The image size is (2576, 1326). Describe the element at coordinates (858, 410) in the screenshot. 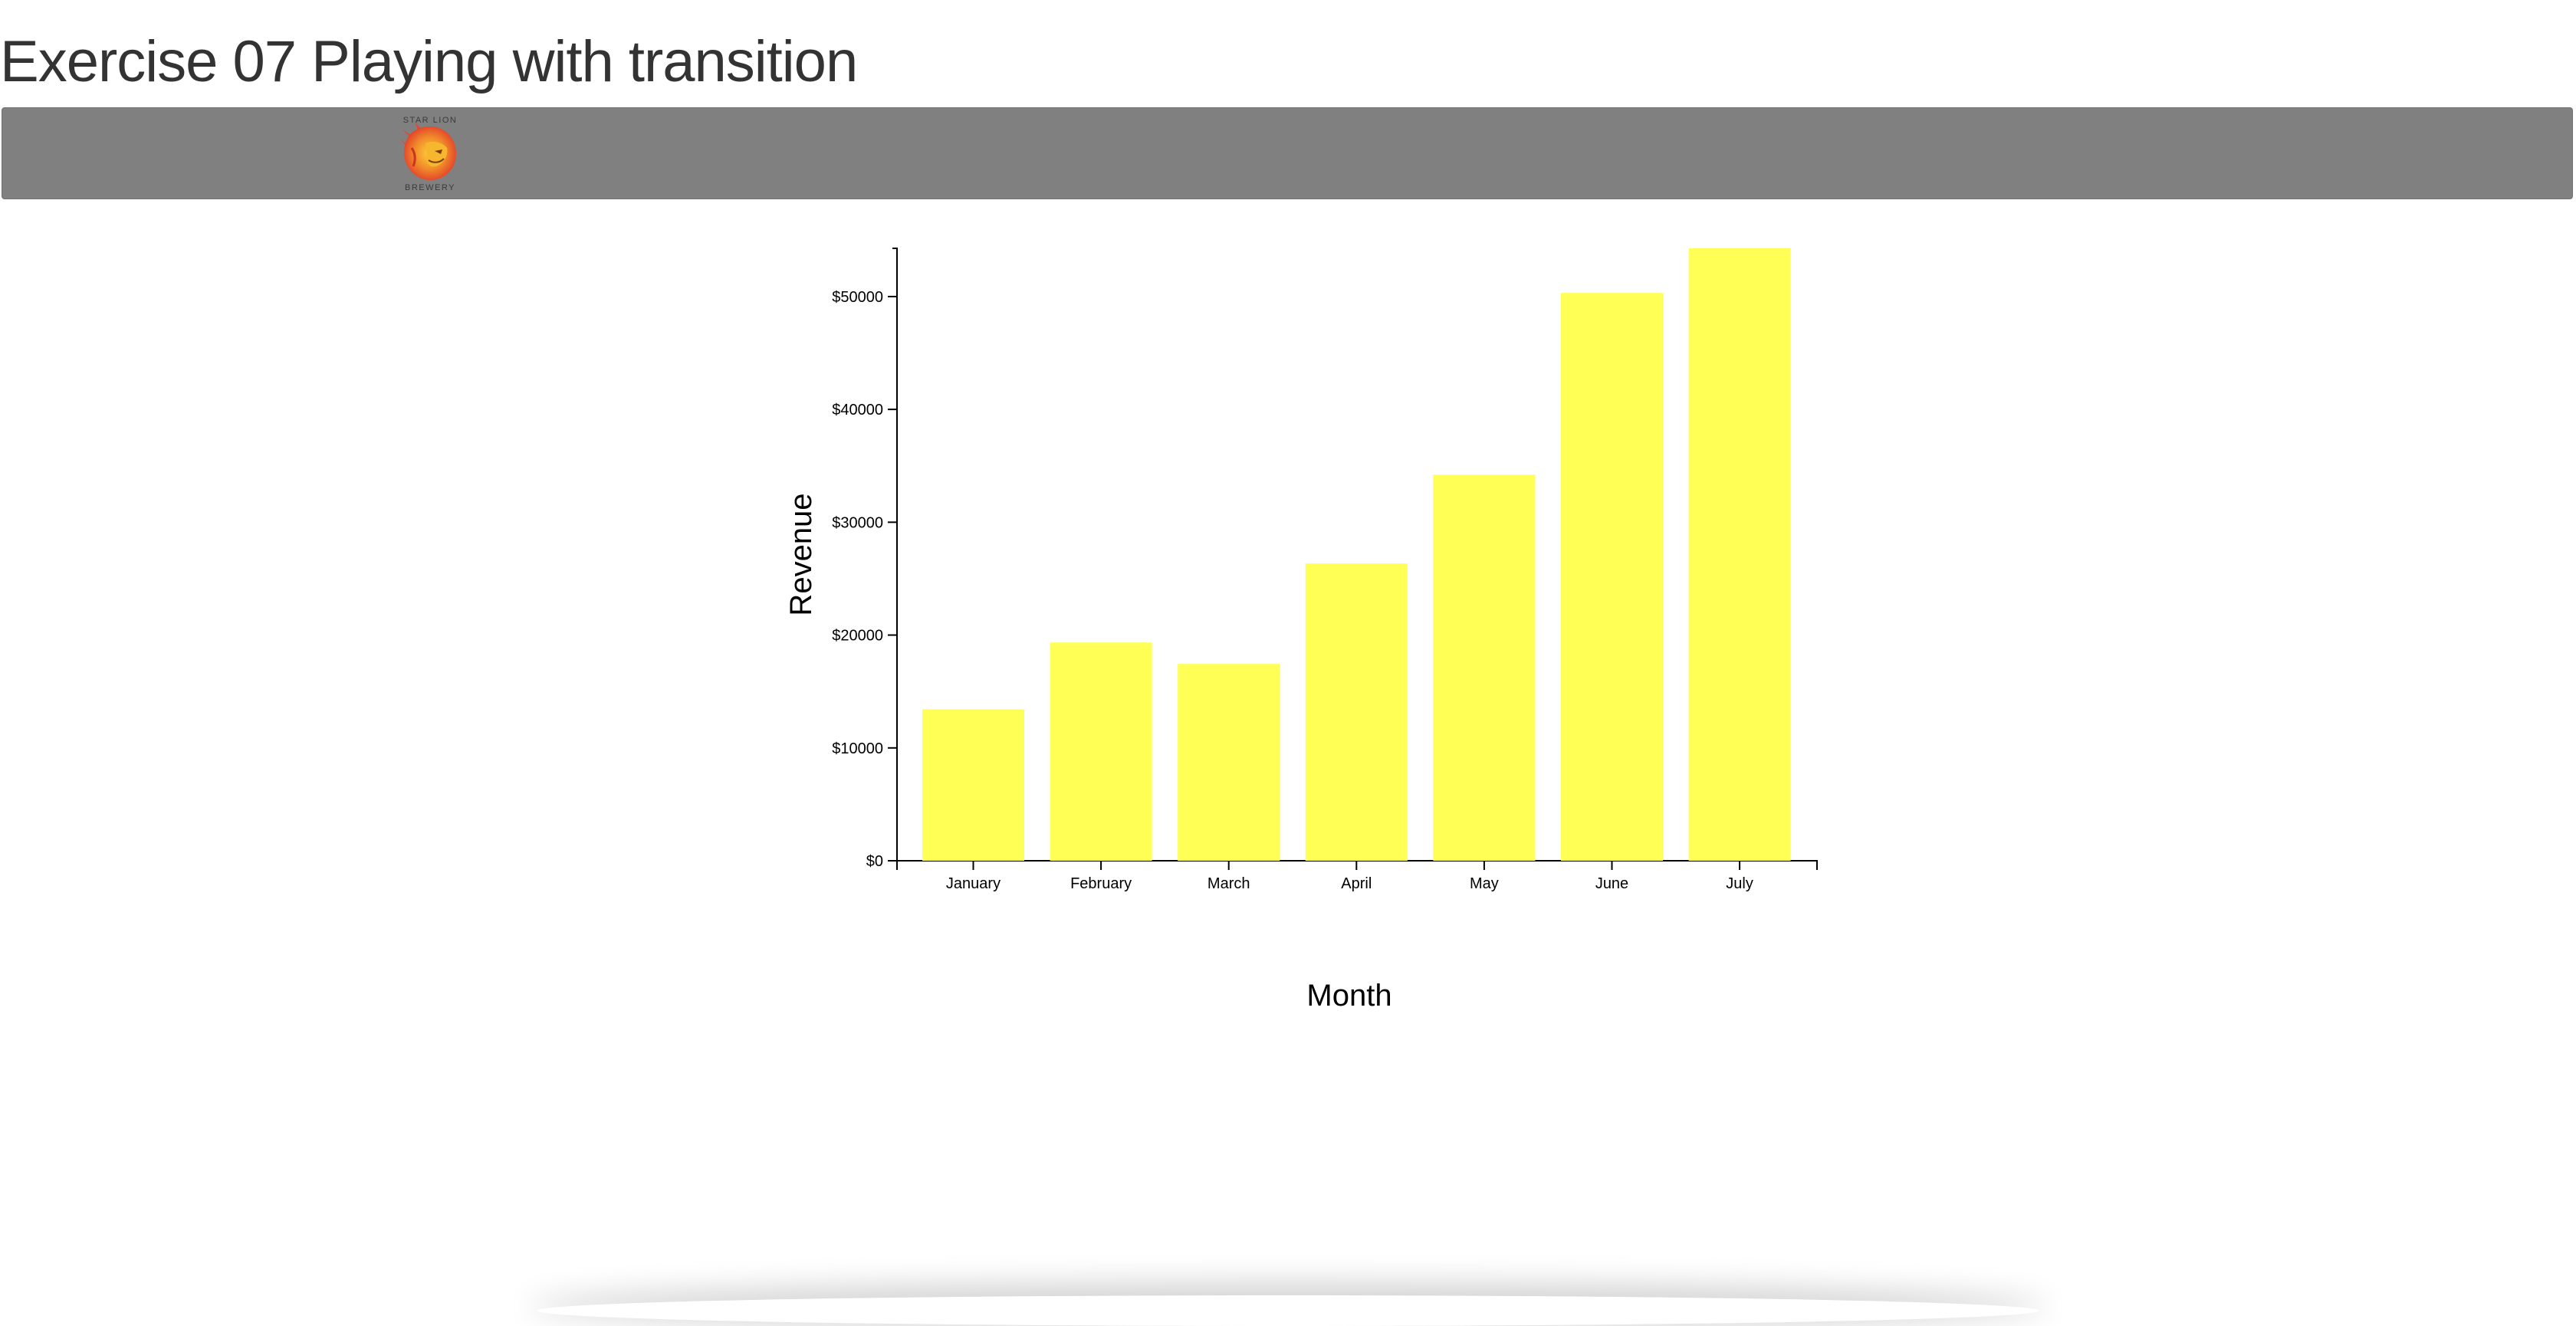

I see `y-tick-label: $40000` at that location.